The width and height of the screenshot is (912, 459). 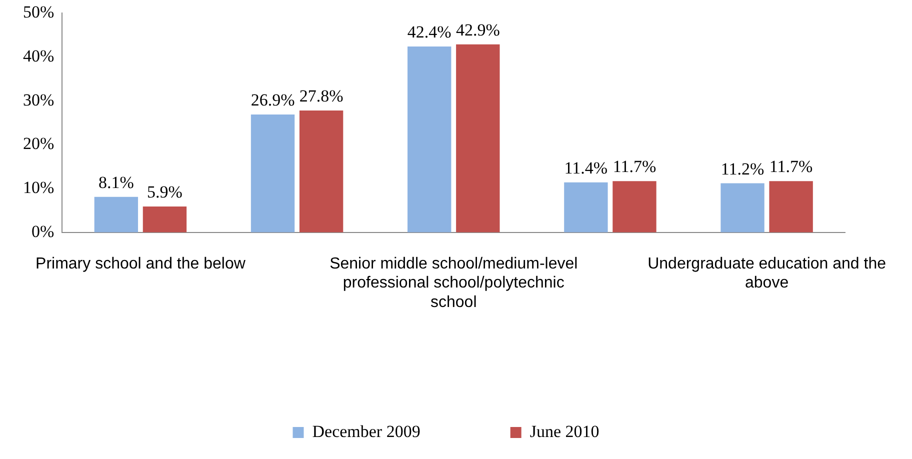 I want to click on y-tick-label: 20%, so click(x=38, y=144).